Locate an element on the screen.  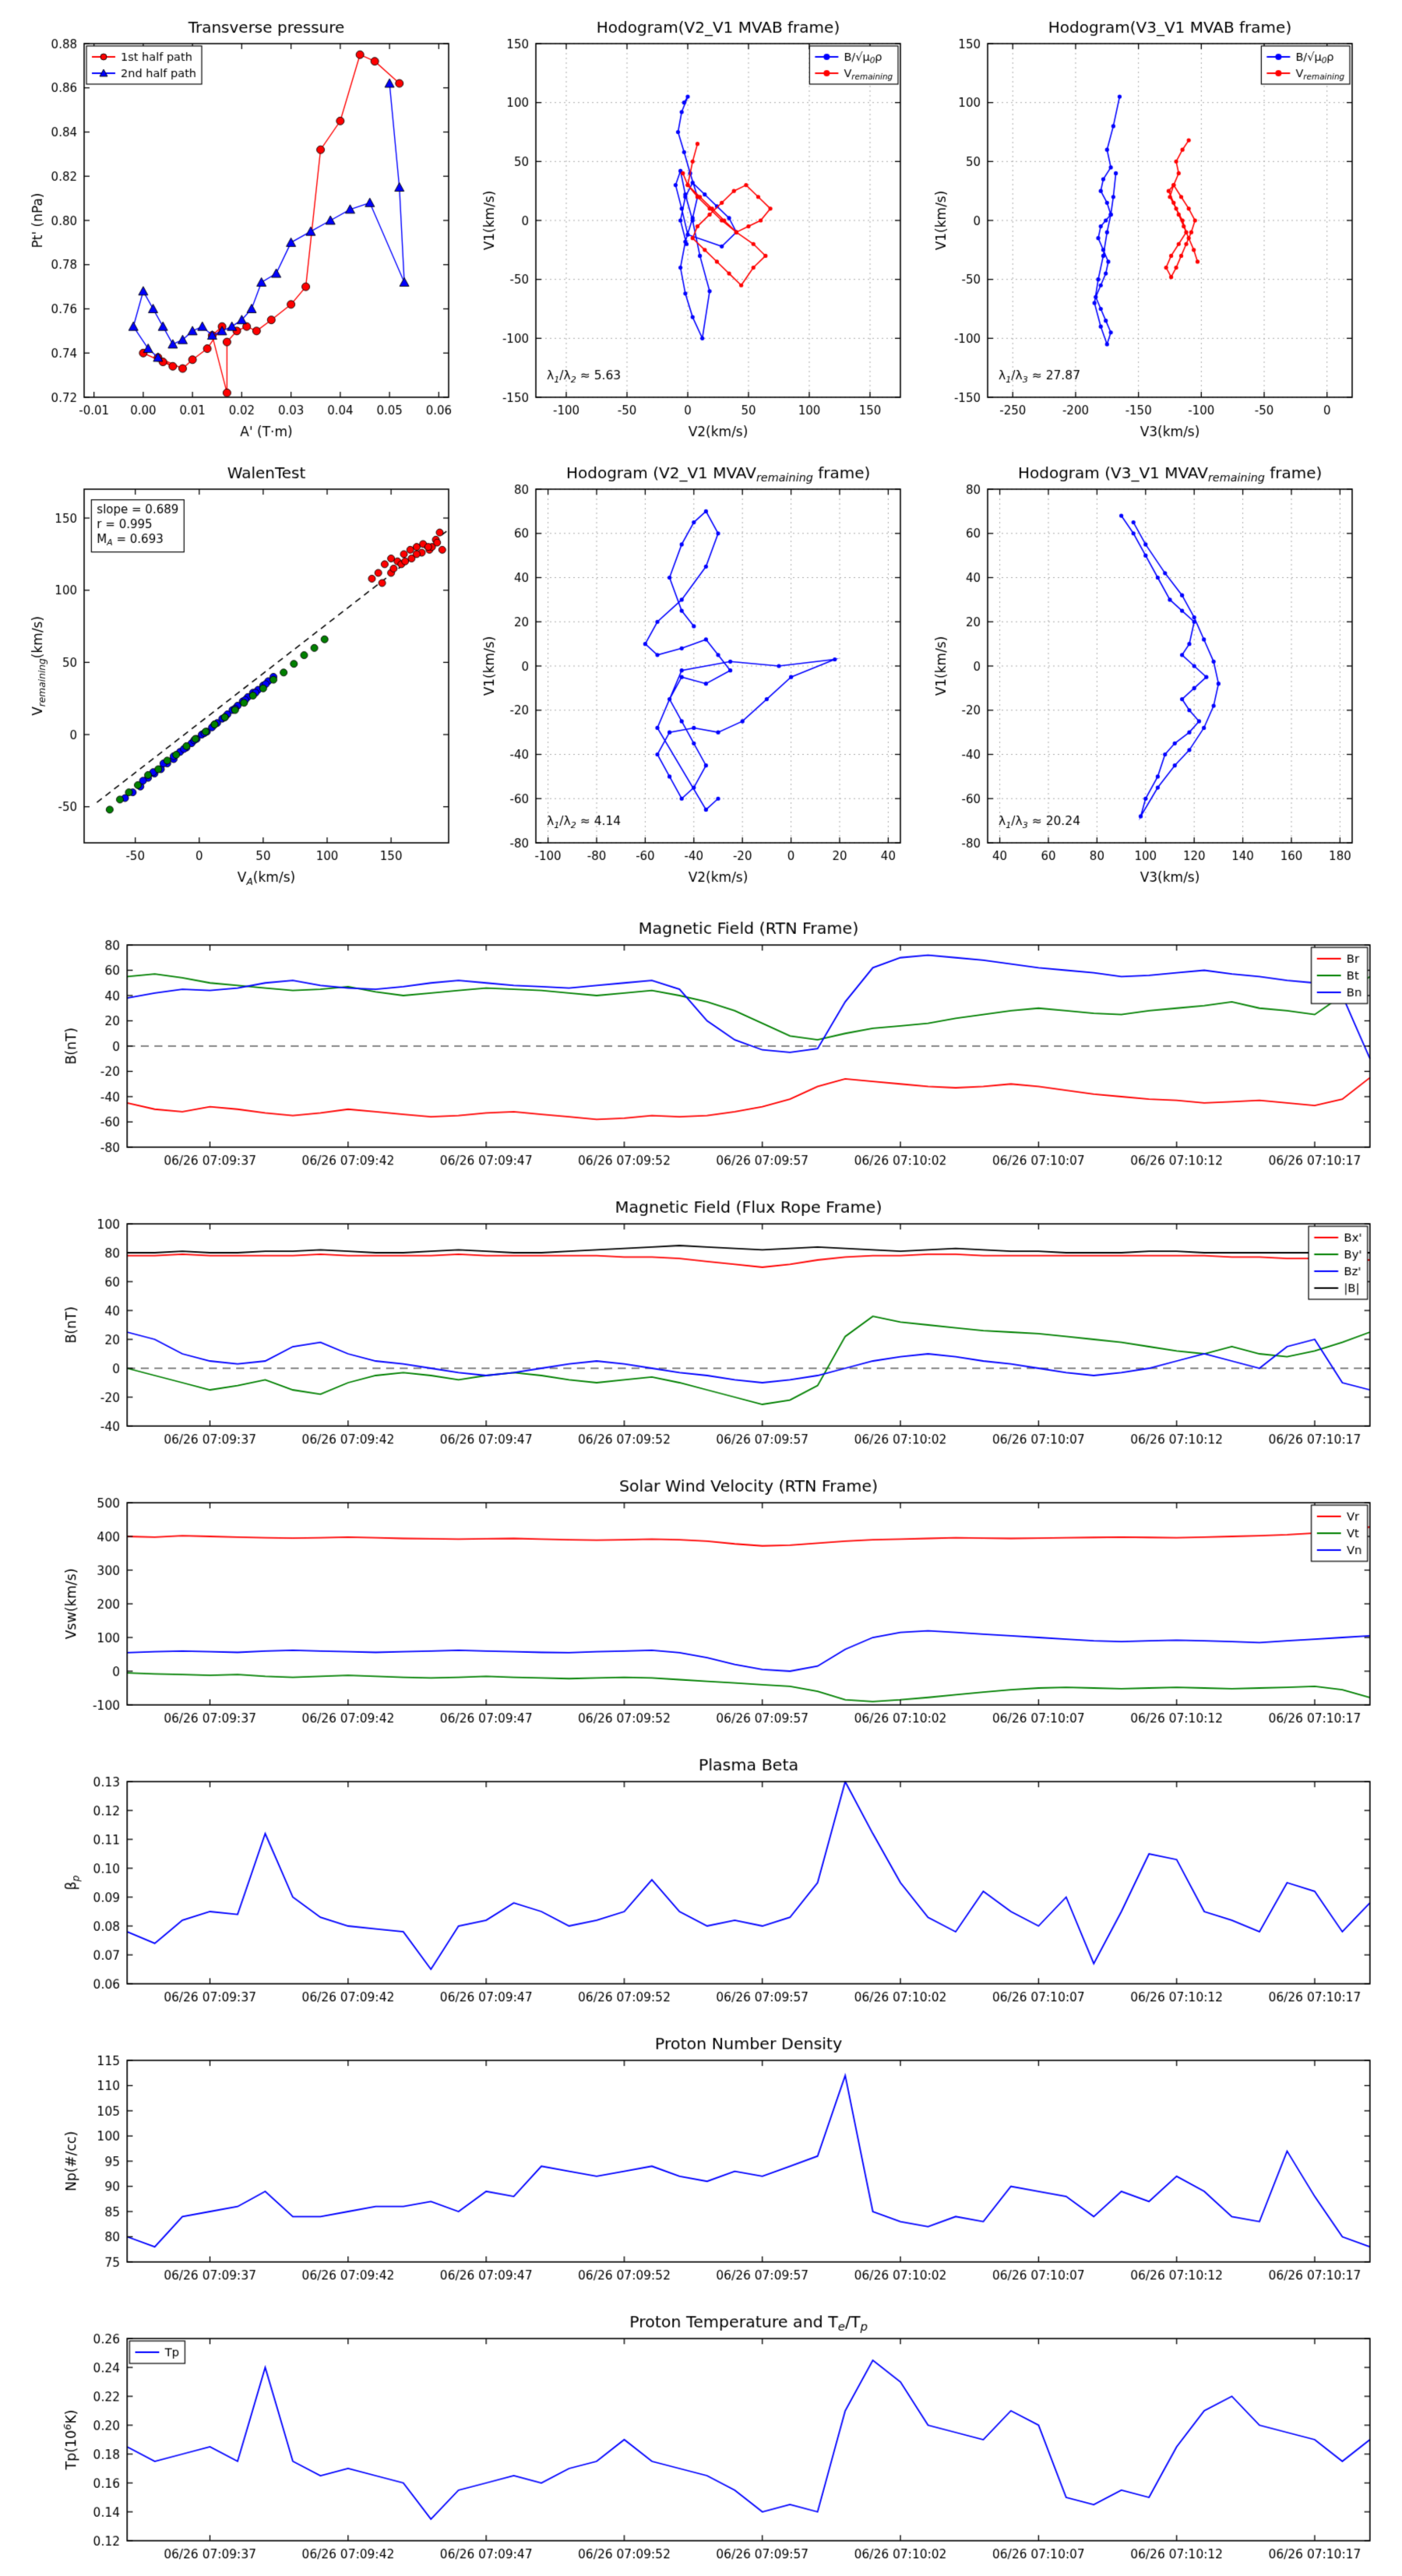
proton-density-plot is located at coordinates (720, 2163).